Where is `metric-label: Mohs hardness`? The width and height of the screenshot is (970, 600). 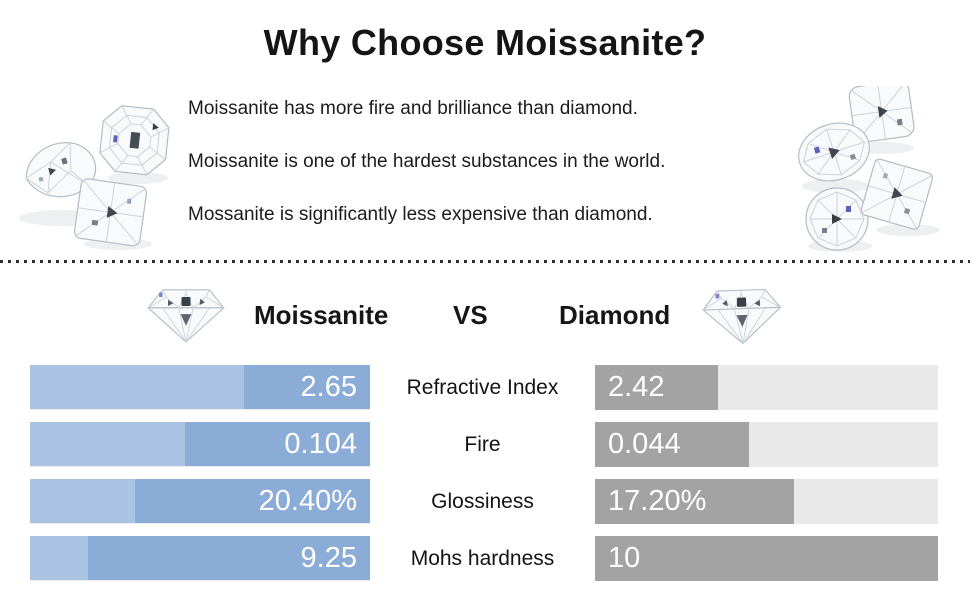 metric-label: Mohs hardness is located at coordinates (482, 558).